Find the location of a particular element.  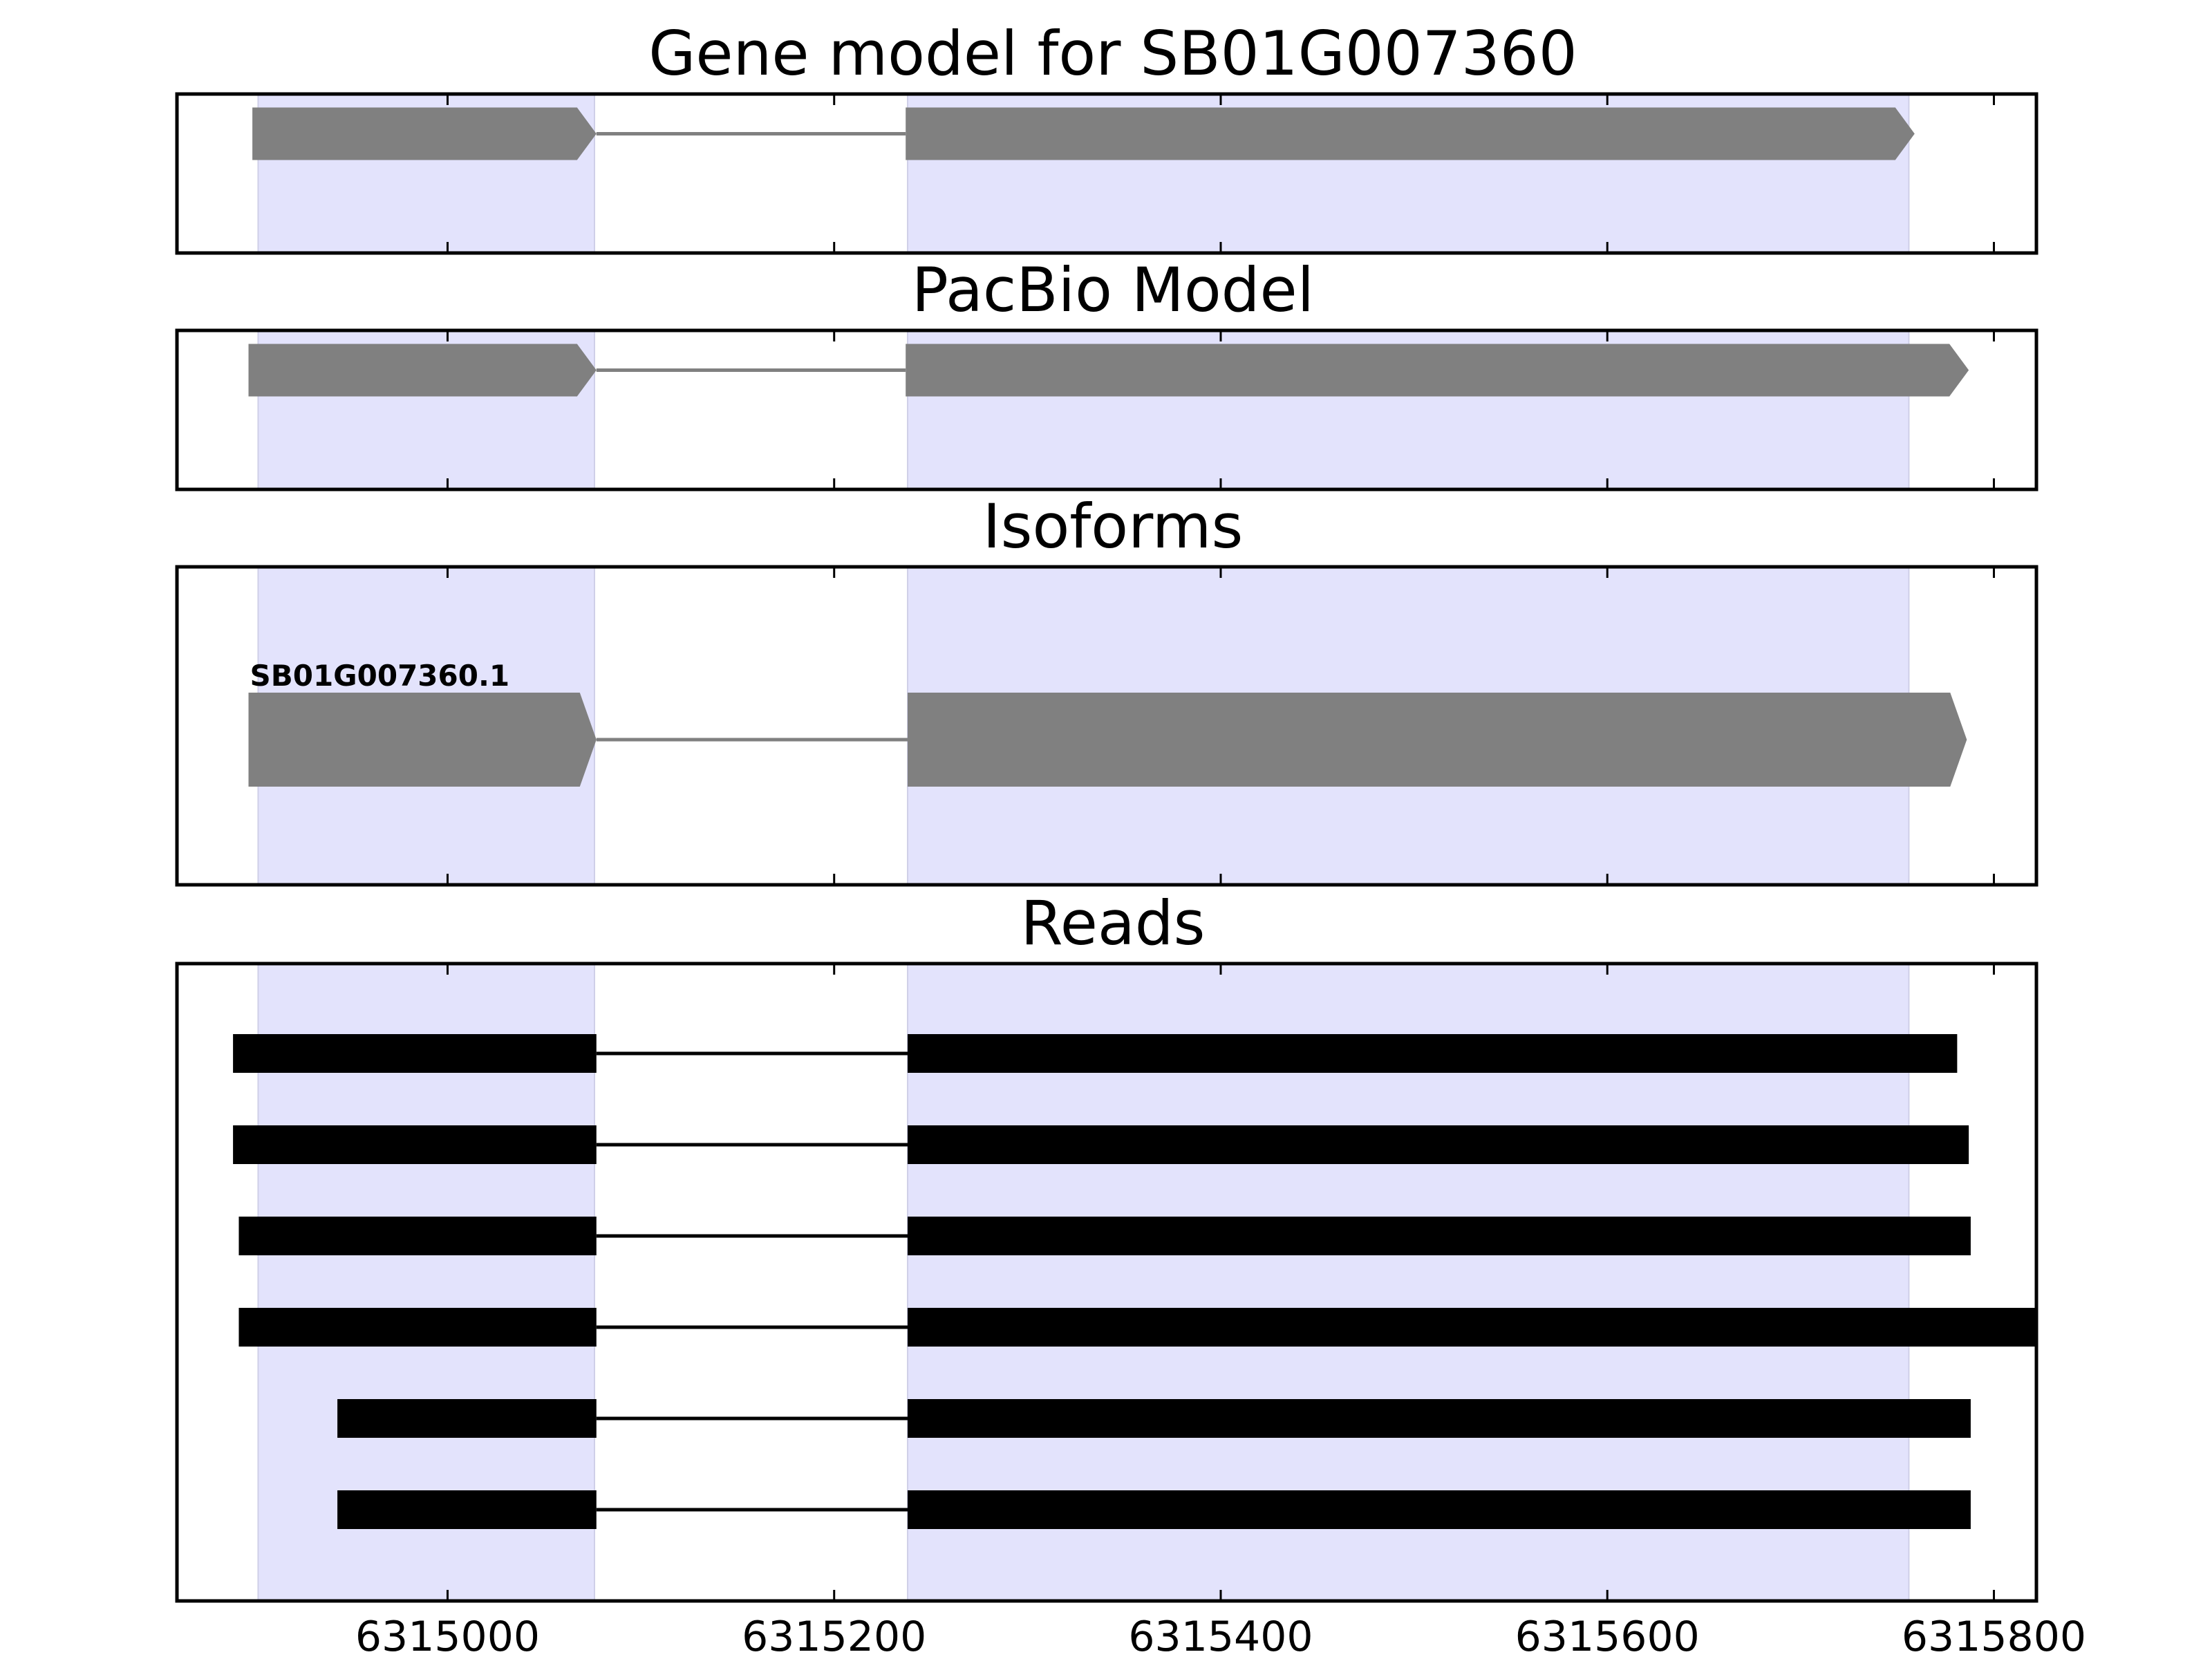

panel-gene-model: Gene model for SB01G007360 is located at coordinates (1106, 136).